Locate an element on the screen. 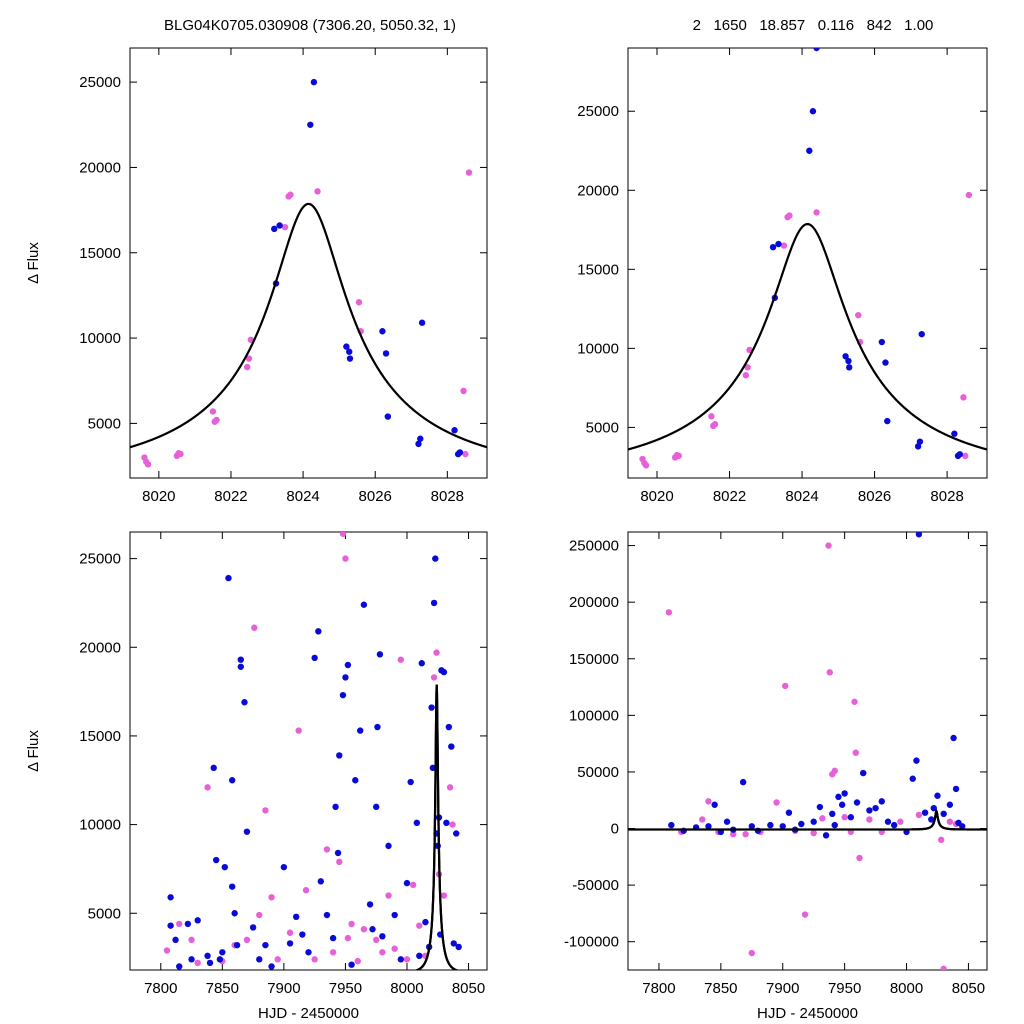 This screenshot has width=1024, height=1024. y-tick-label: 20000 is located at coordinates (100, 167).